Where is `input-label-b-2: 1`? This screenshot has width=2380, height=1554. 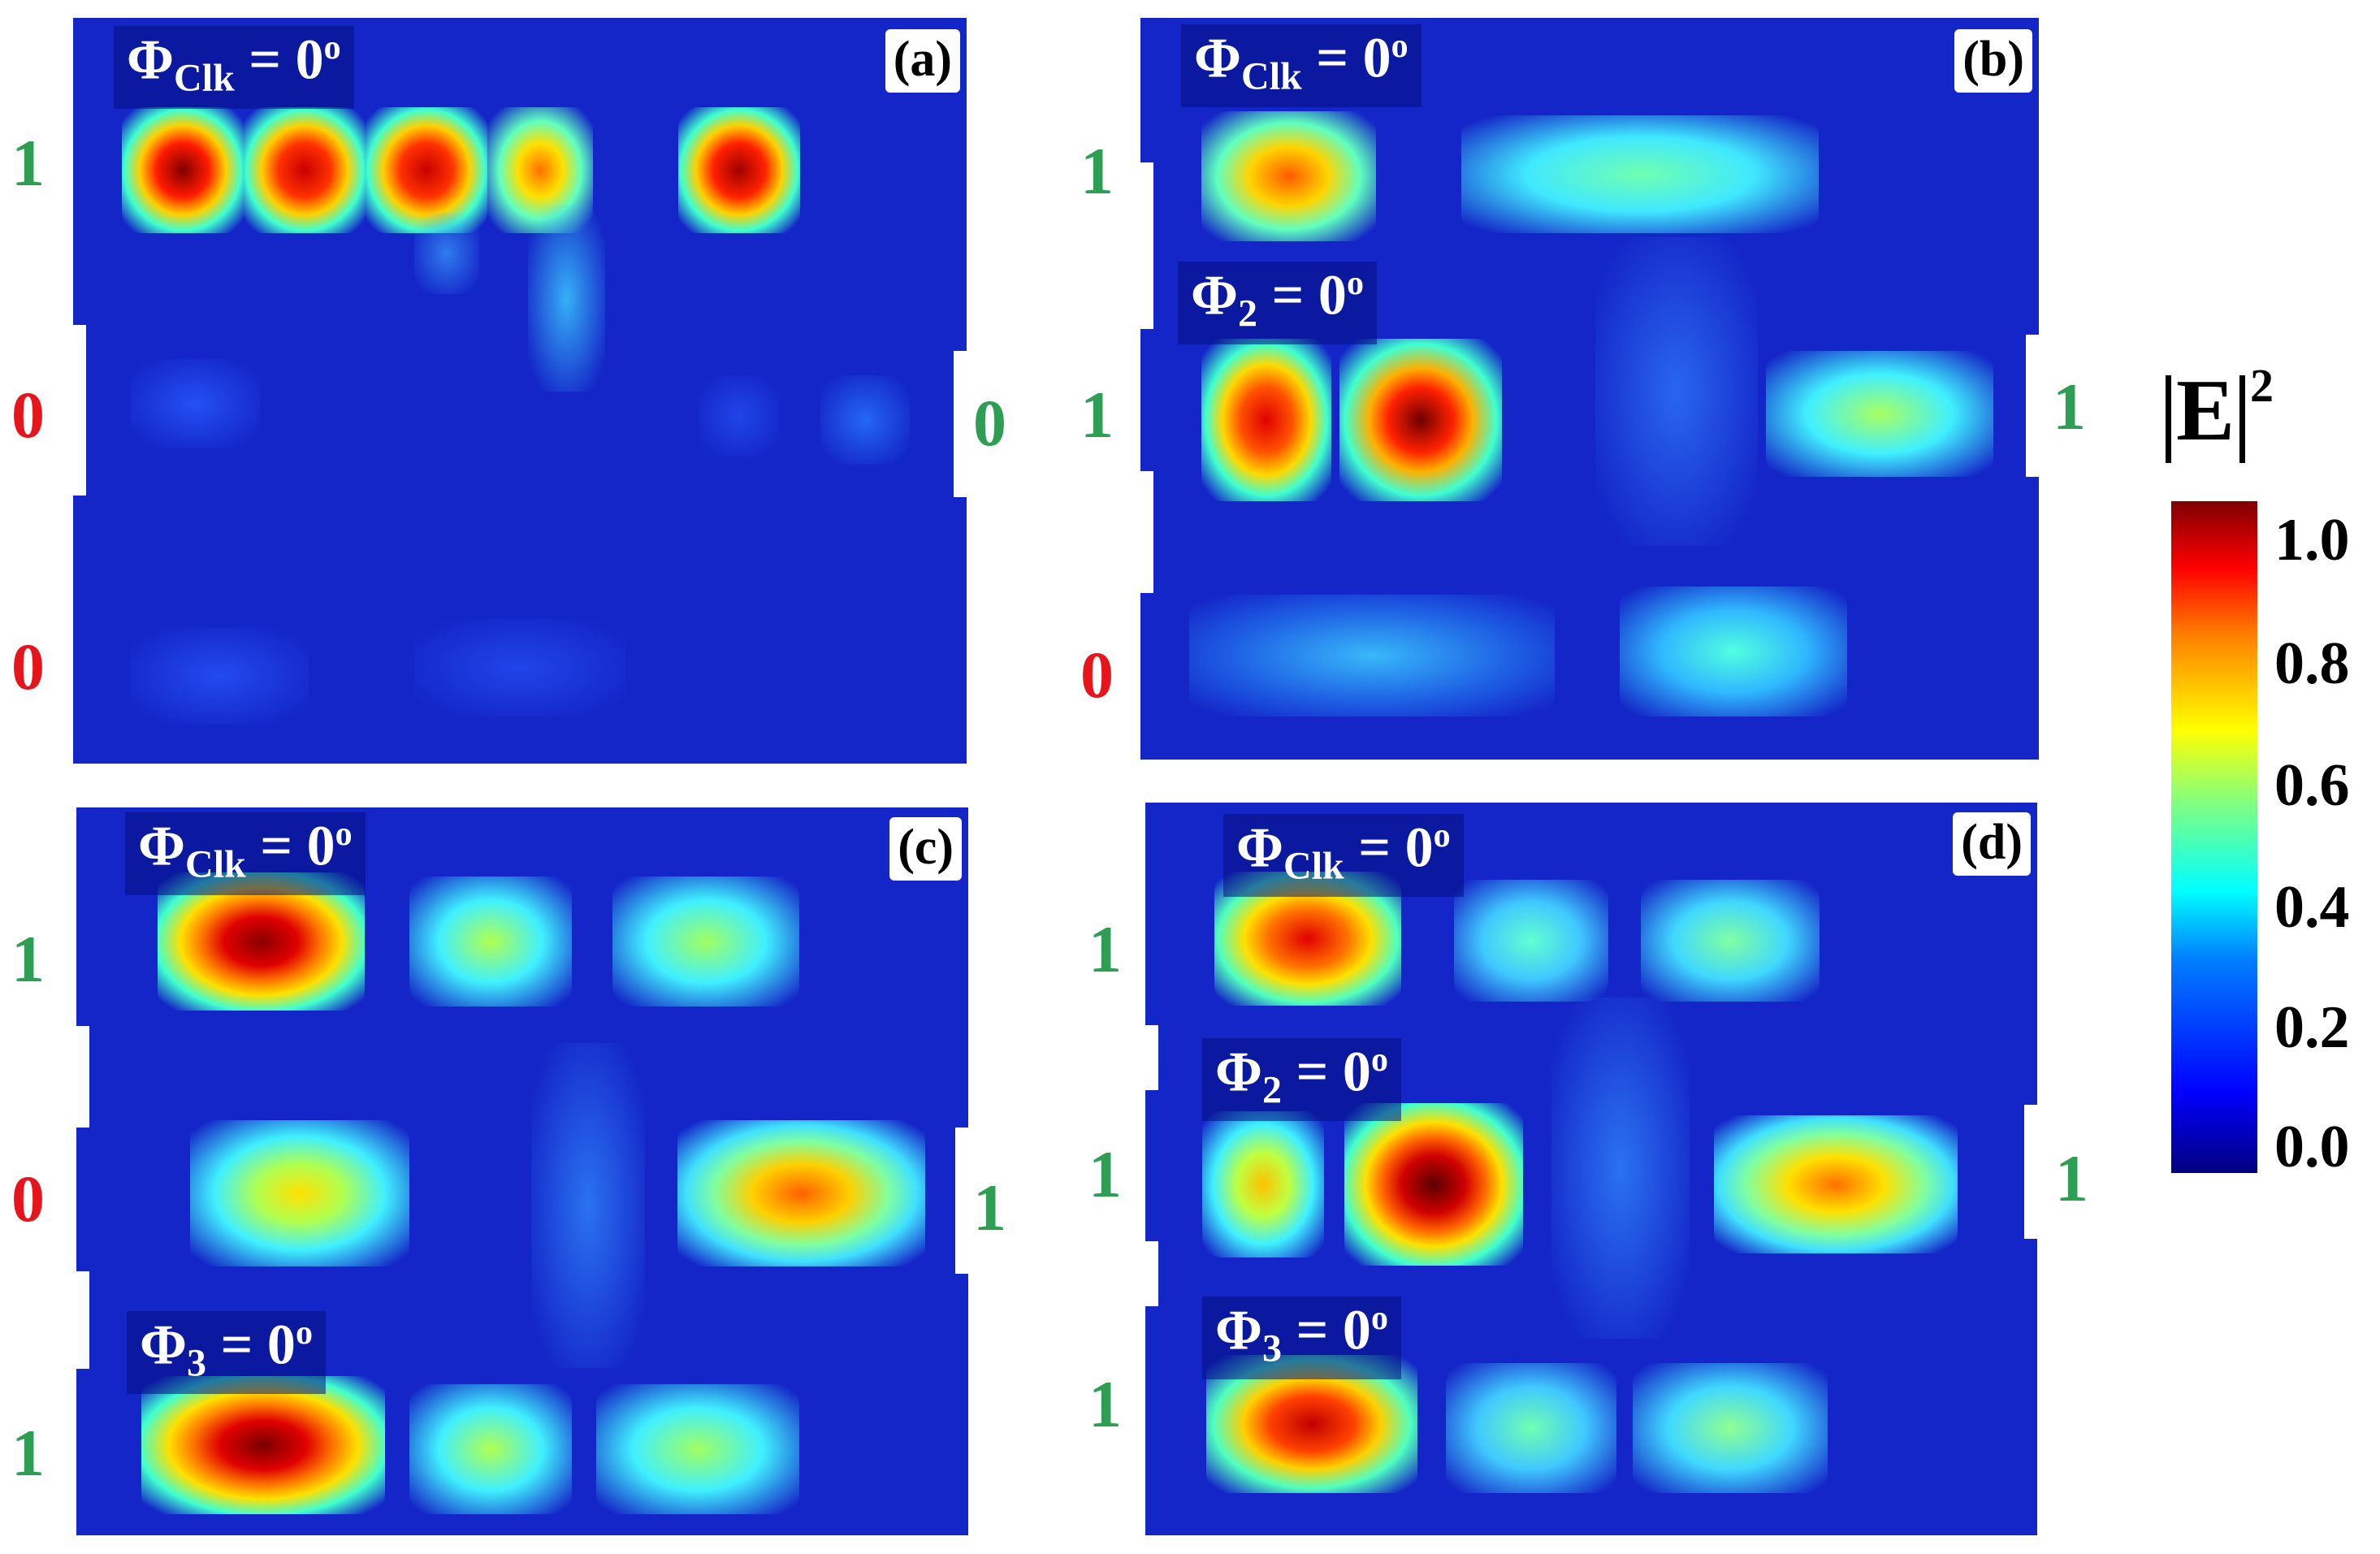
input-label-b-2: 1 is located at coordinates (1097, 415).